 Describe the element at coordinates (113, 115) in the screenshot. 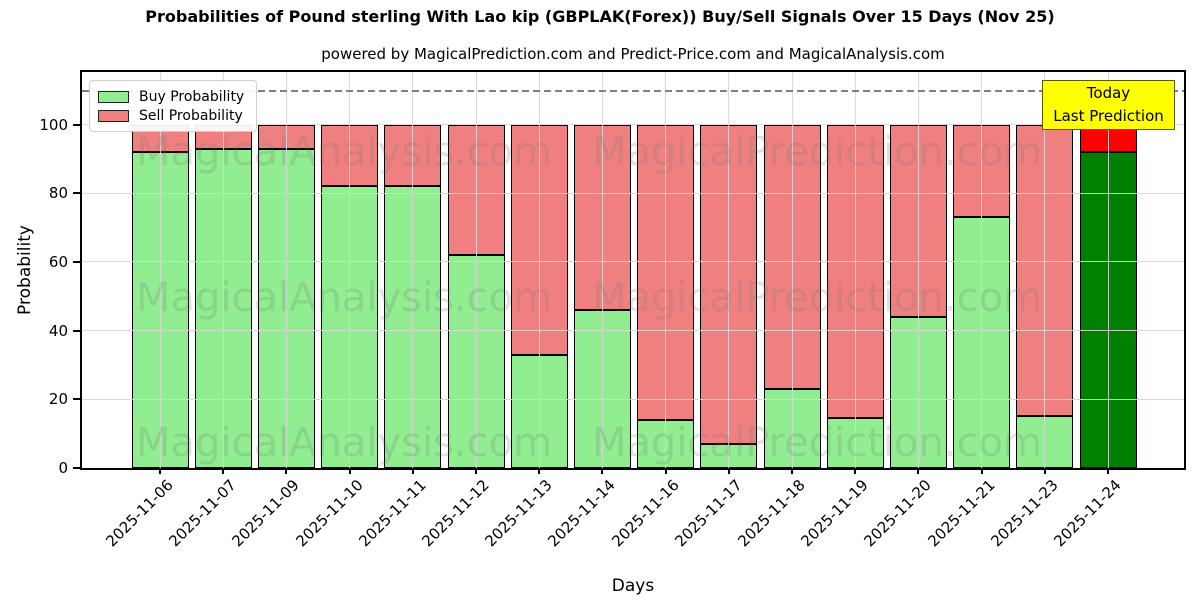

I see `sell-probability-swatch` at that location.